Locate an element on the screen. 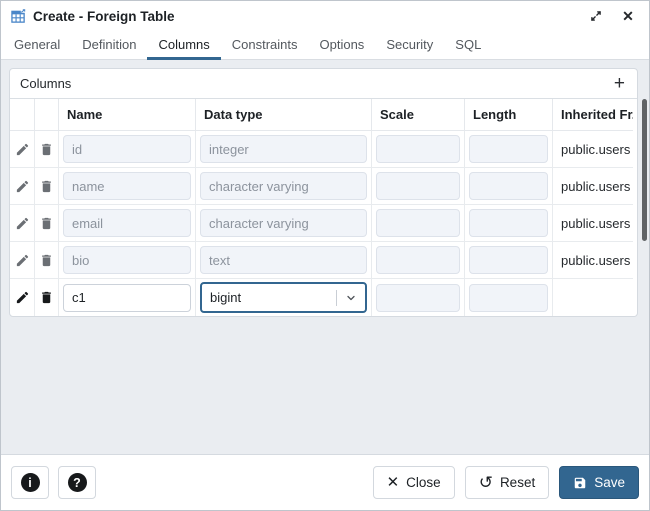 Image resolution: width=650 pixels, height=511 pixels. tab-definition: Definition is located at coordinates (109, 44).